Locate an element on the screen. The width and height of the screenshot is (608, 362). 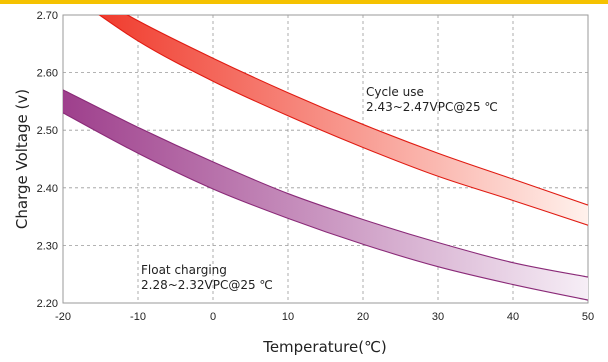
x-tick-label: 40 is located at coordinates (513, 317).